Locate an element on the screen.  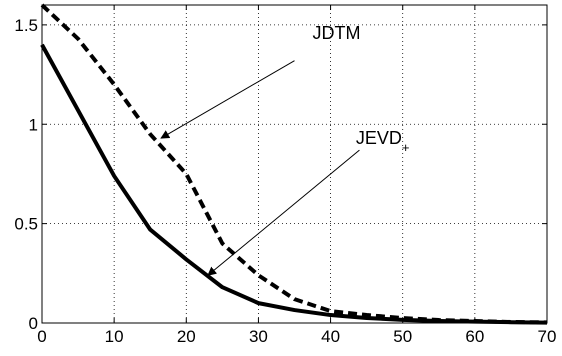
x-tick-label: 20 is located at coordinates (186, 336).